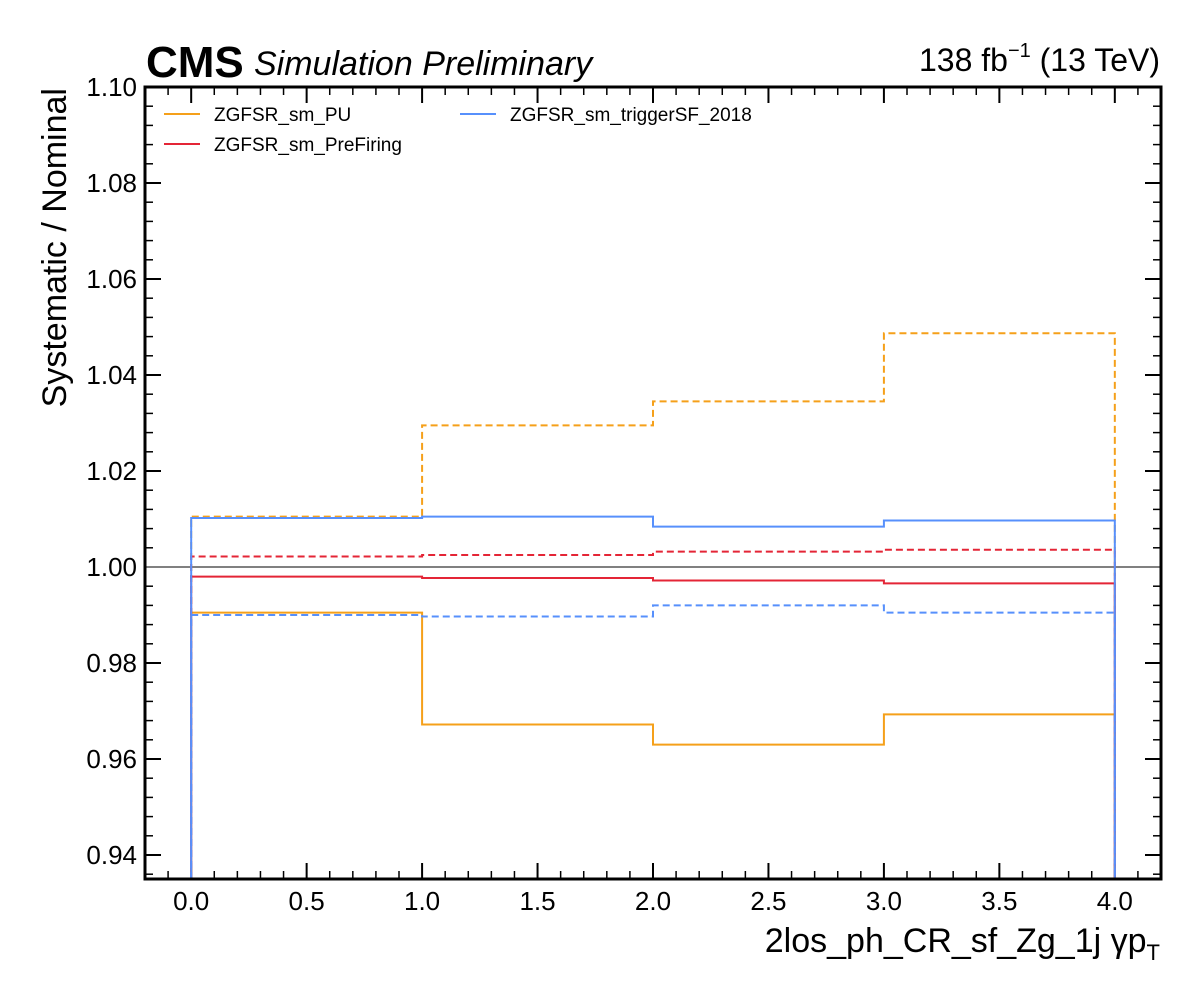 This screenshot has width=1200, height=1000. I want to click on x-tick-label: 4.0, so click(1115, 901).